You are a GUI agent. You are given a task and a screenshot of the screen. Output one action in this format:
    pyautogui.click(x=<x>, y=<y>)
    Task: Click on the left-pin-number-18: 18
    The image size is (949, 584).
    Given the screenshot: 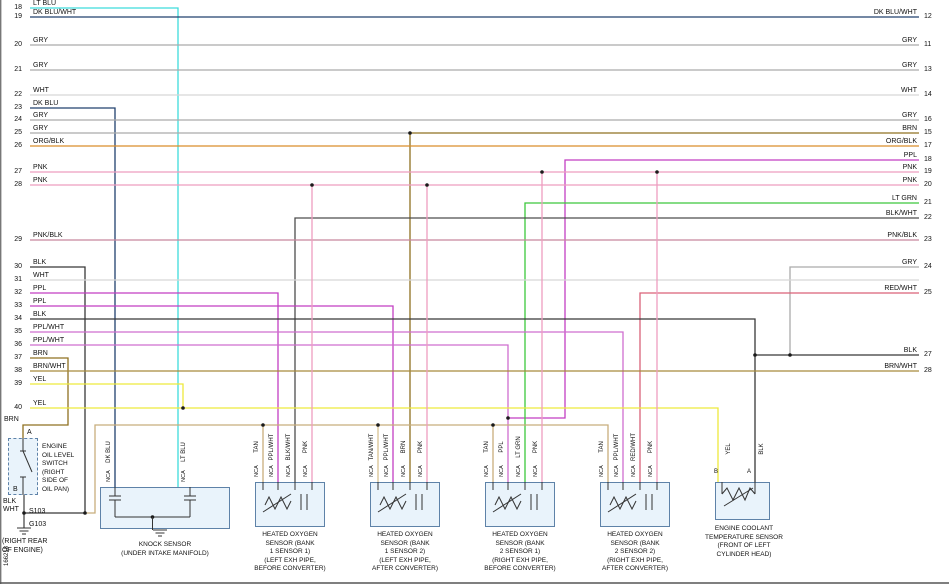 What is the action you would take?
    pyautogui.click(x=18, y=7)
    